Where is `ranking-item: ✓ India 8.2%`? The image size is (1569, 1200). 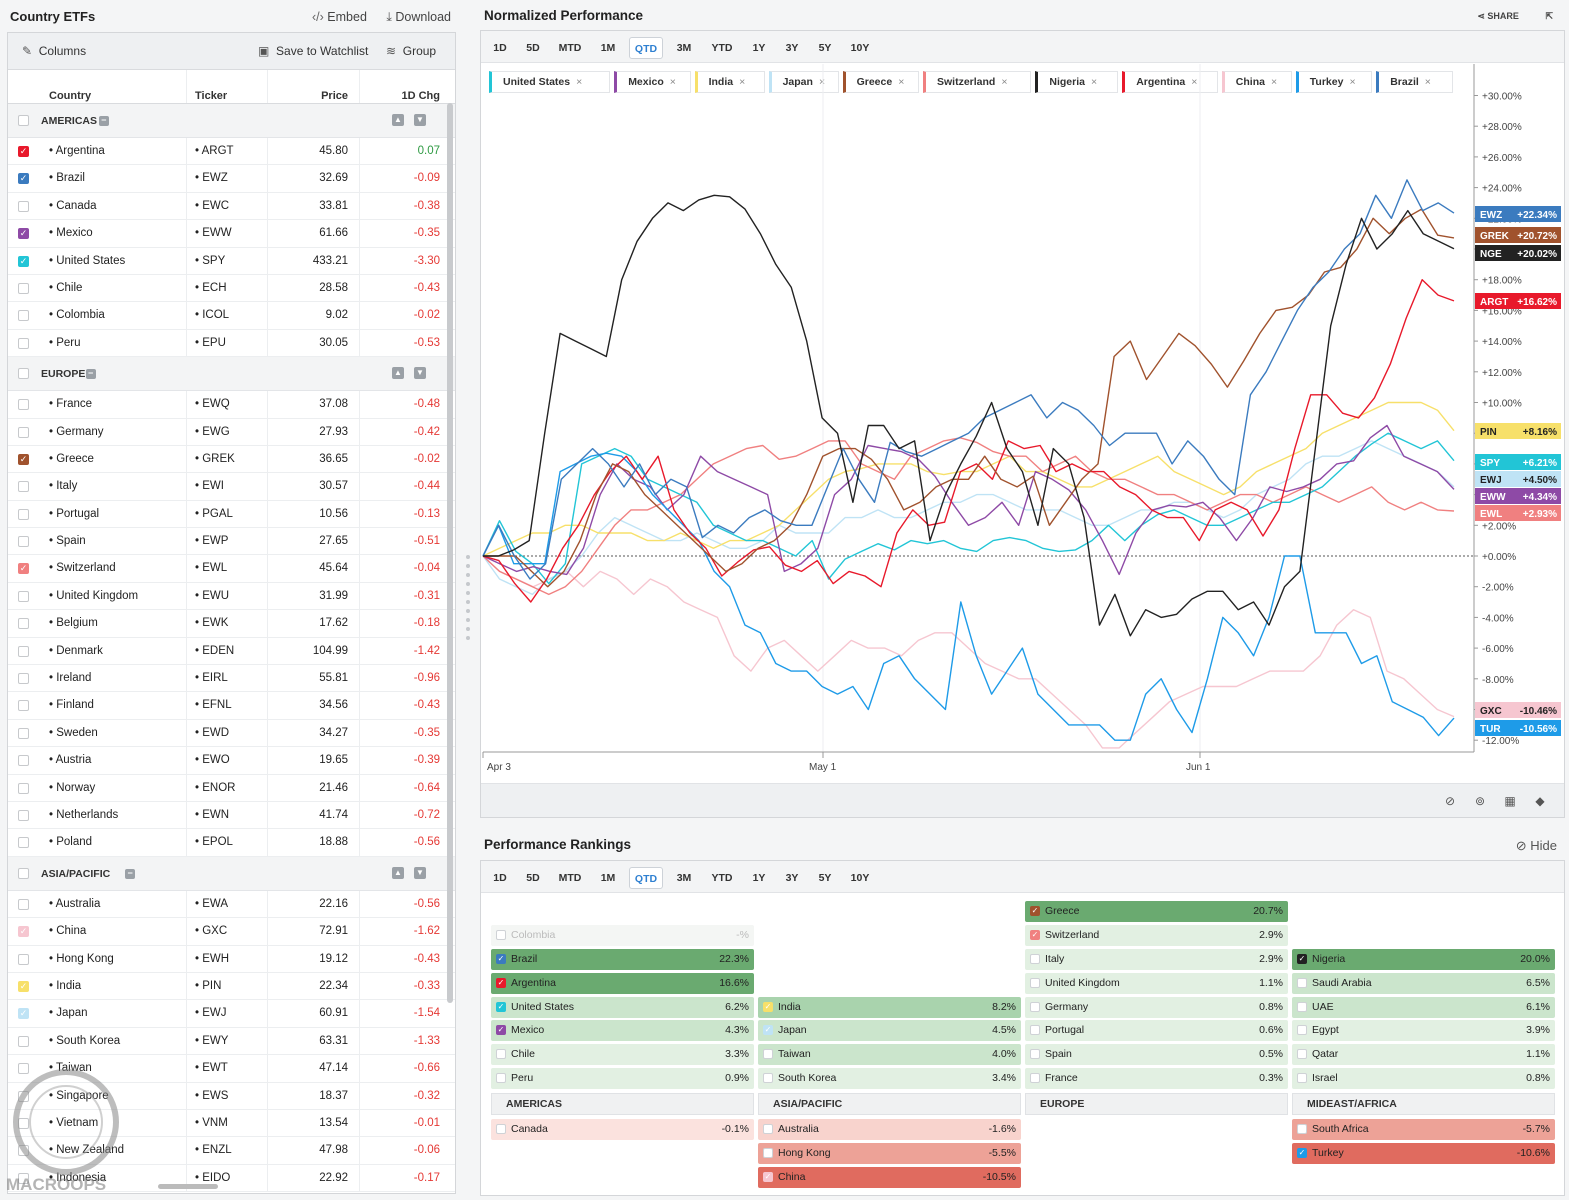
ranking-item: ✓ India 8.2% is located at coordinates (889, 1007).